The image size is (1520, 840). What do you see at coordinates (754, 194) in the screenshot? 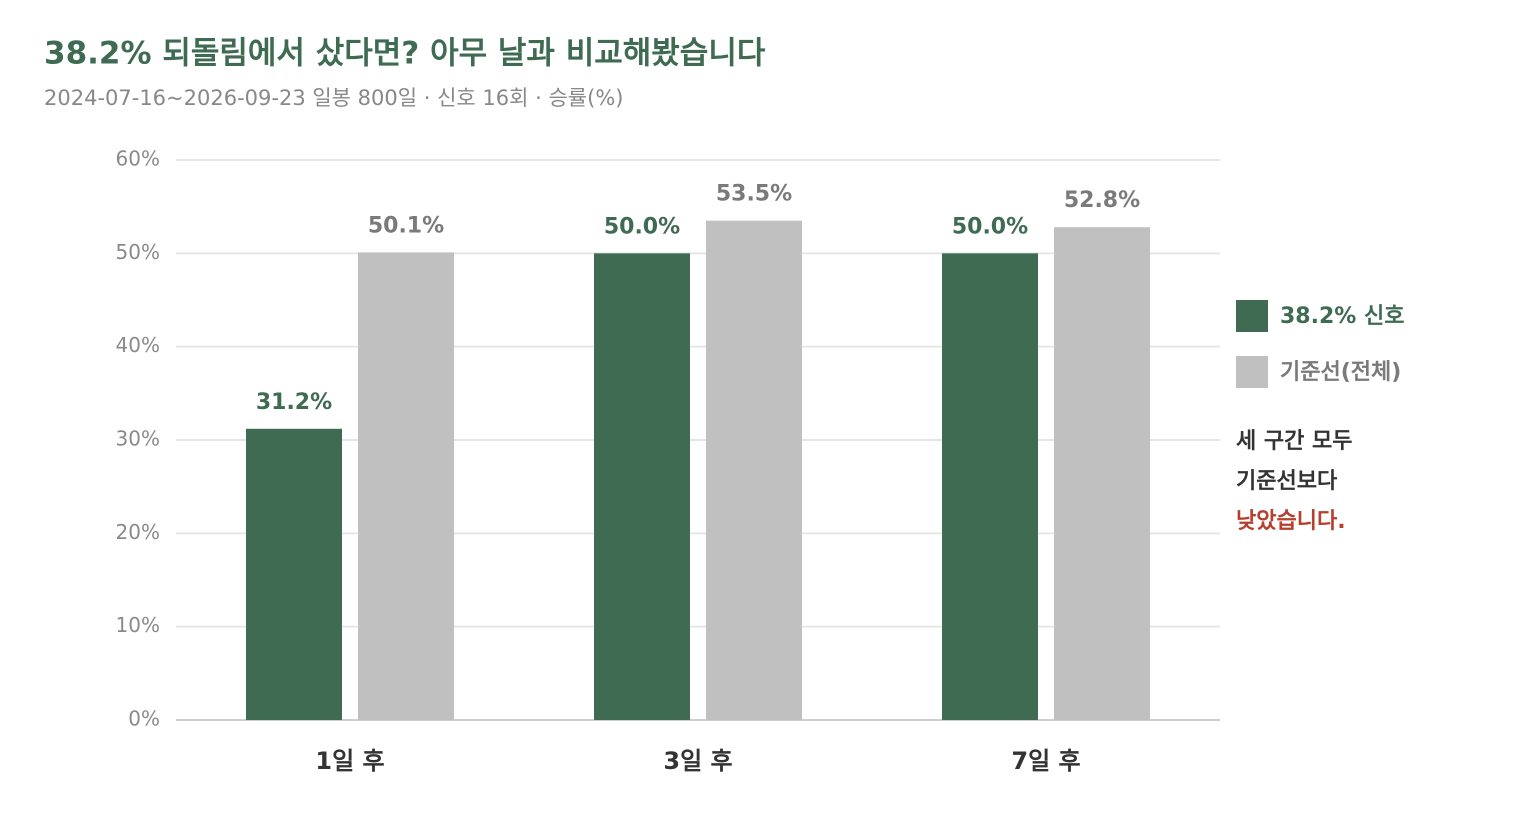
I see `data-label: 53.5%` at bounding box center [754, 194].